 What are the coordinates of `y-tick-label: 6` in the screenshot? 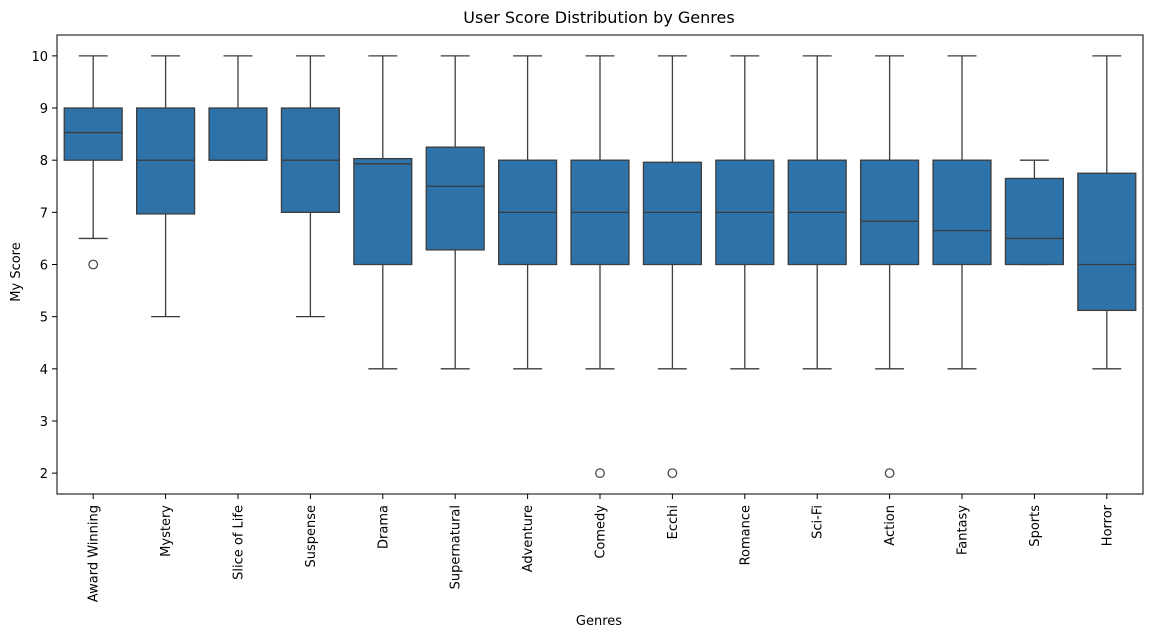 It's located at (44, 266).